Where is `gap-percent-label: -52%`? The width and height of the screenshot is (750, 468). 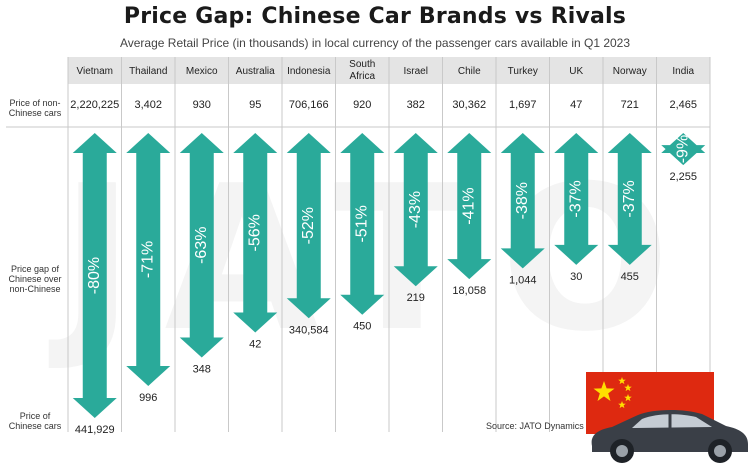
gap-percent-label: -52% is located at coordinates (308, 225).